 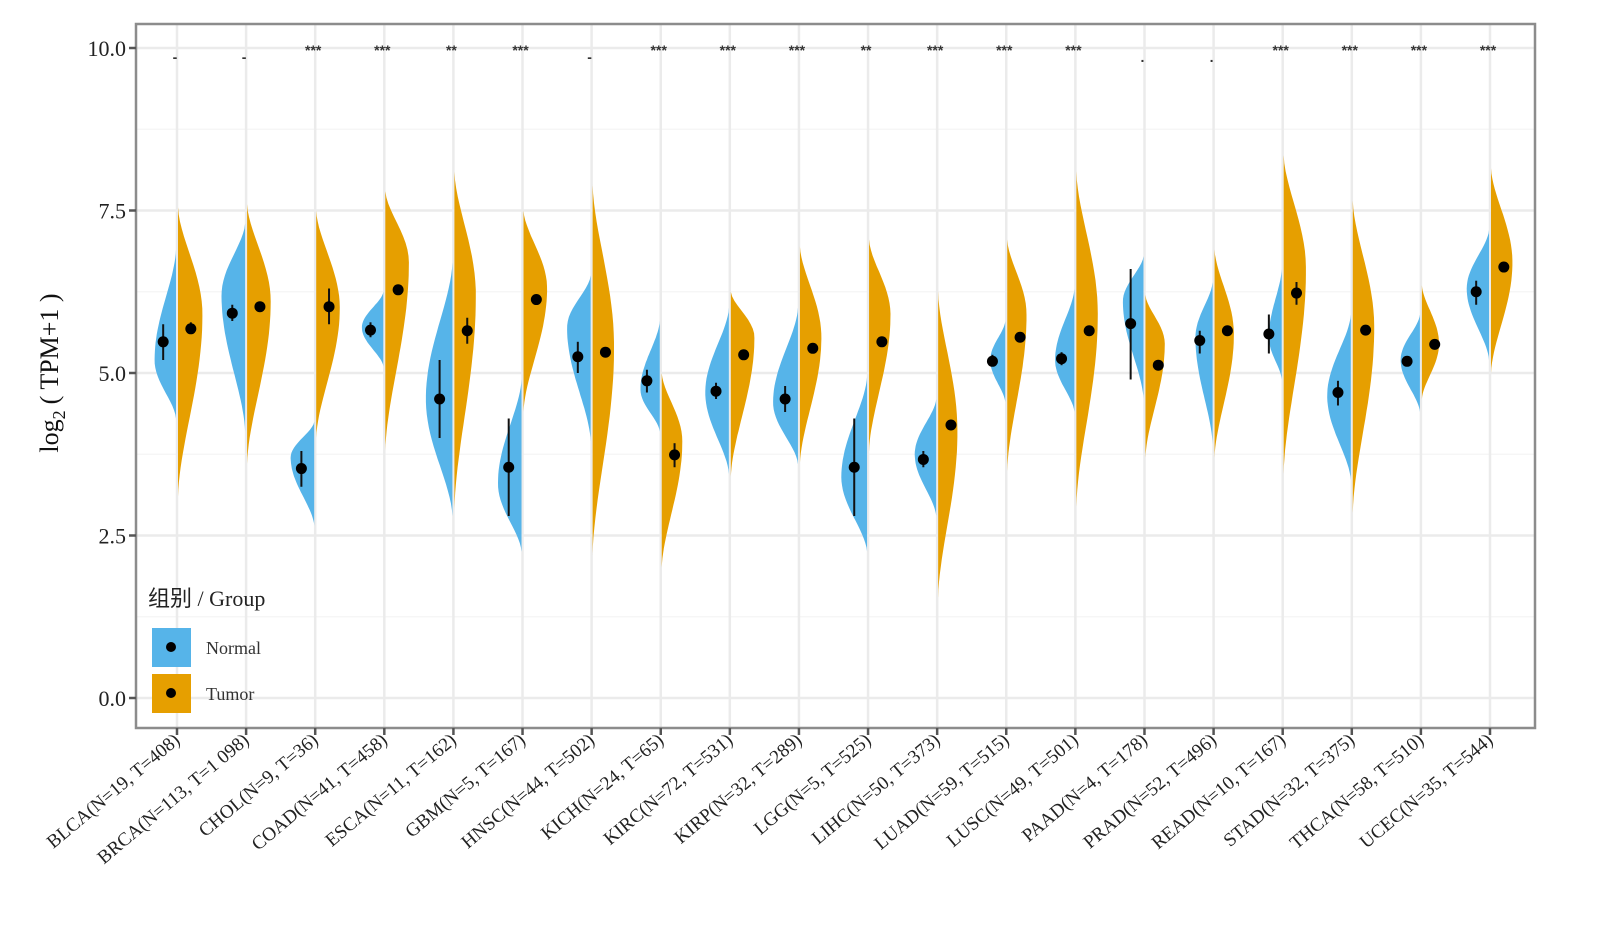 What do you see at coordinates (113, 536) in the screenshot?
I see `y-tick-label: 2.5` at bounding box center [113, 536].